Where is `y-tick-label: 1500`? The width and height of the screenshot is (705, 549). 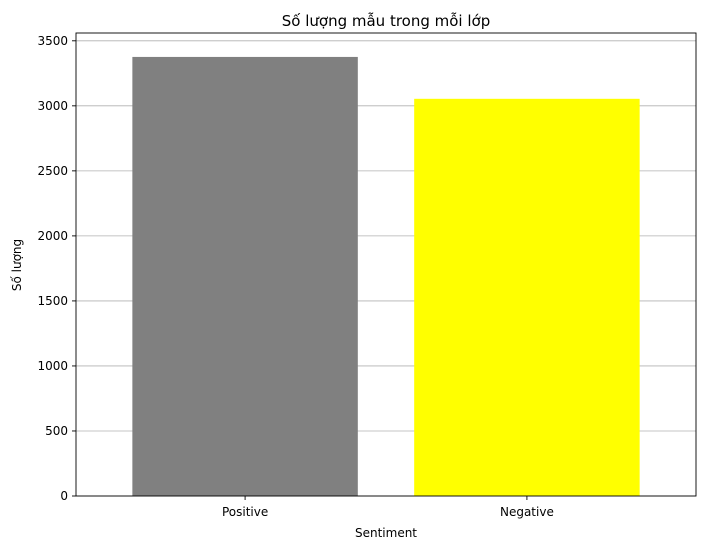
y-tick-label: 1500 is located at coordinates (52, 301).